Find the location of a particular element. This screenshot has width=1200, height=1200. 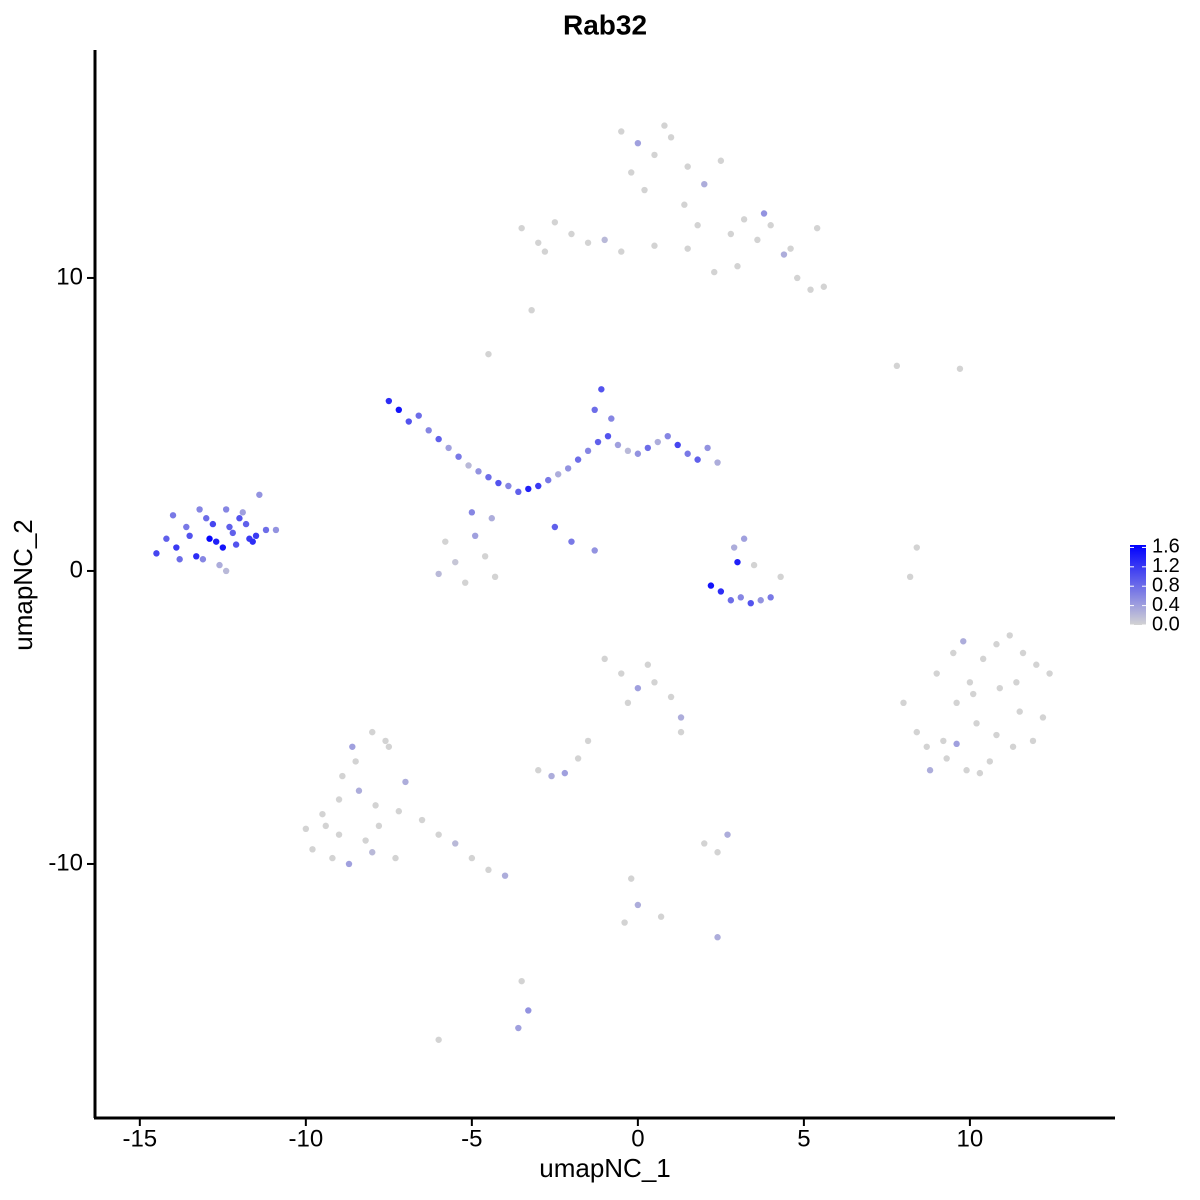

legend-label: 0.4 is located at coordinates (1166, 605).